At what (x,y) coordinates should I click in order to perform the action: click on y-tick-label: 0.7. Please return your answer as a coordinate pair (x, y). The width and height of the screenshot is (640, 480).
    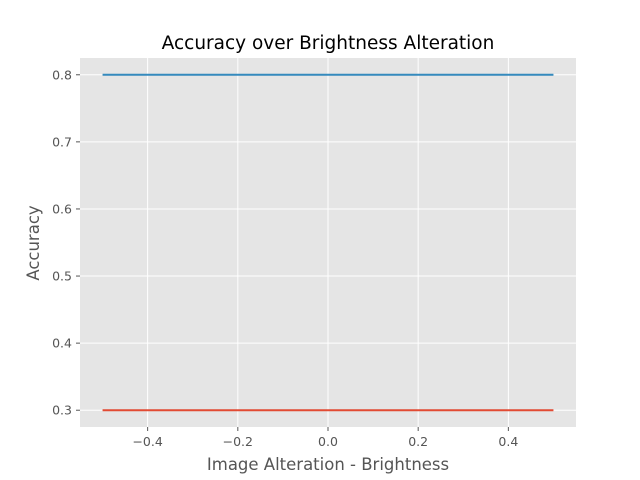
    Looking at the image, I should click on (62, 141).